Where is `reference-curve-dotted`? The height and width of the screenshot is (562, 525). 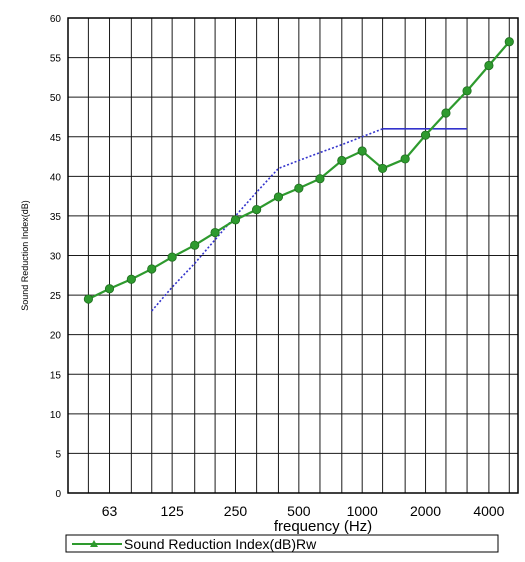
reference-curve-dotted is located at coordinates (267, 220).